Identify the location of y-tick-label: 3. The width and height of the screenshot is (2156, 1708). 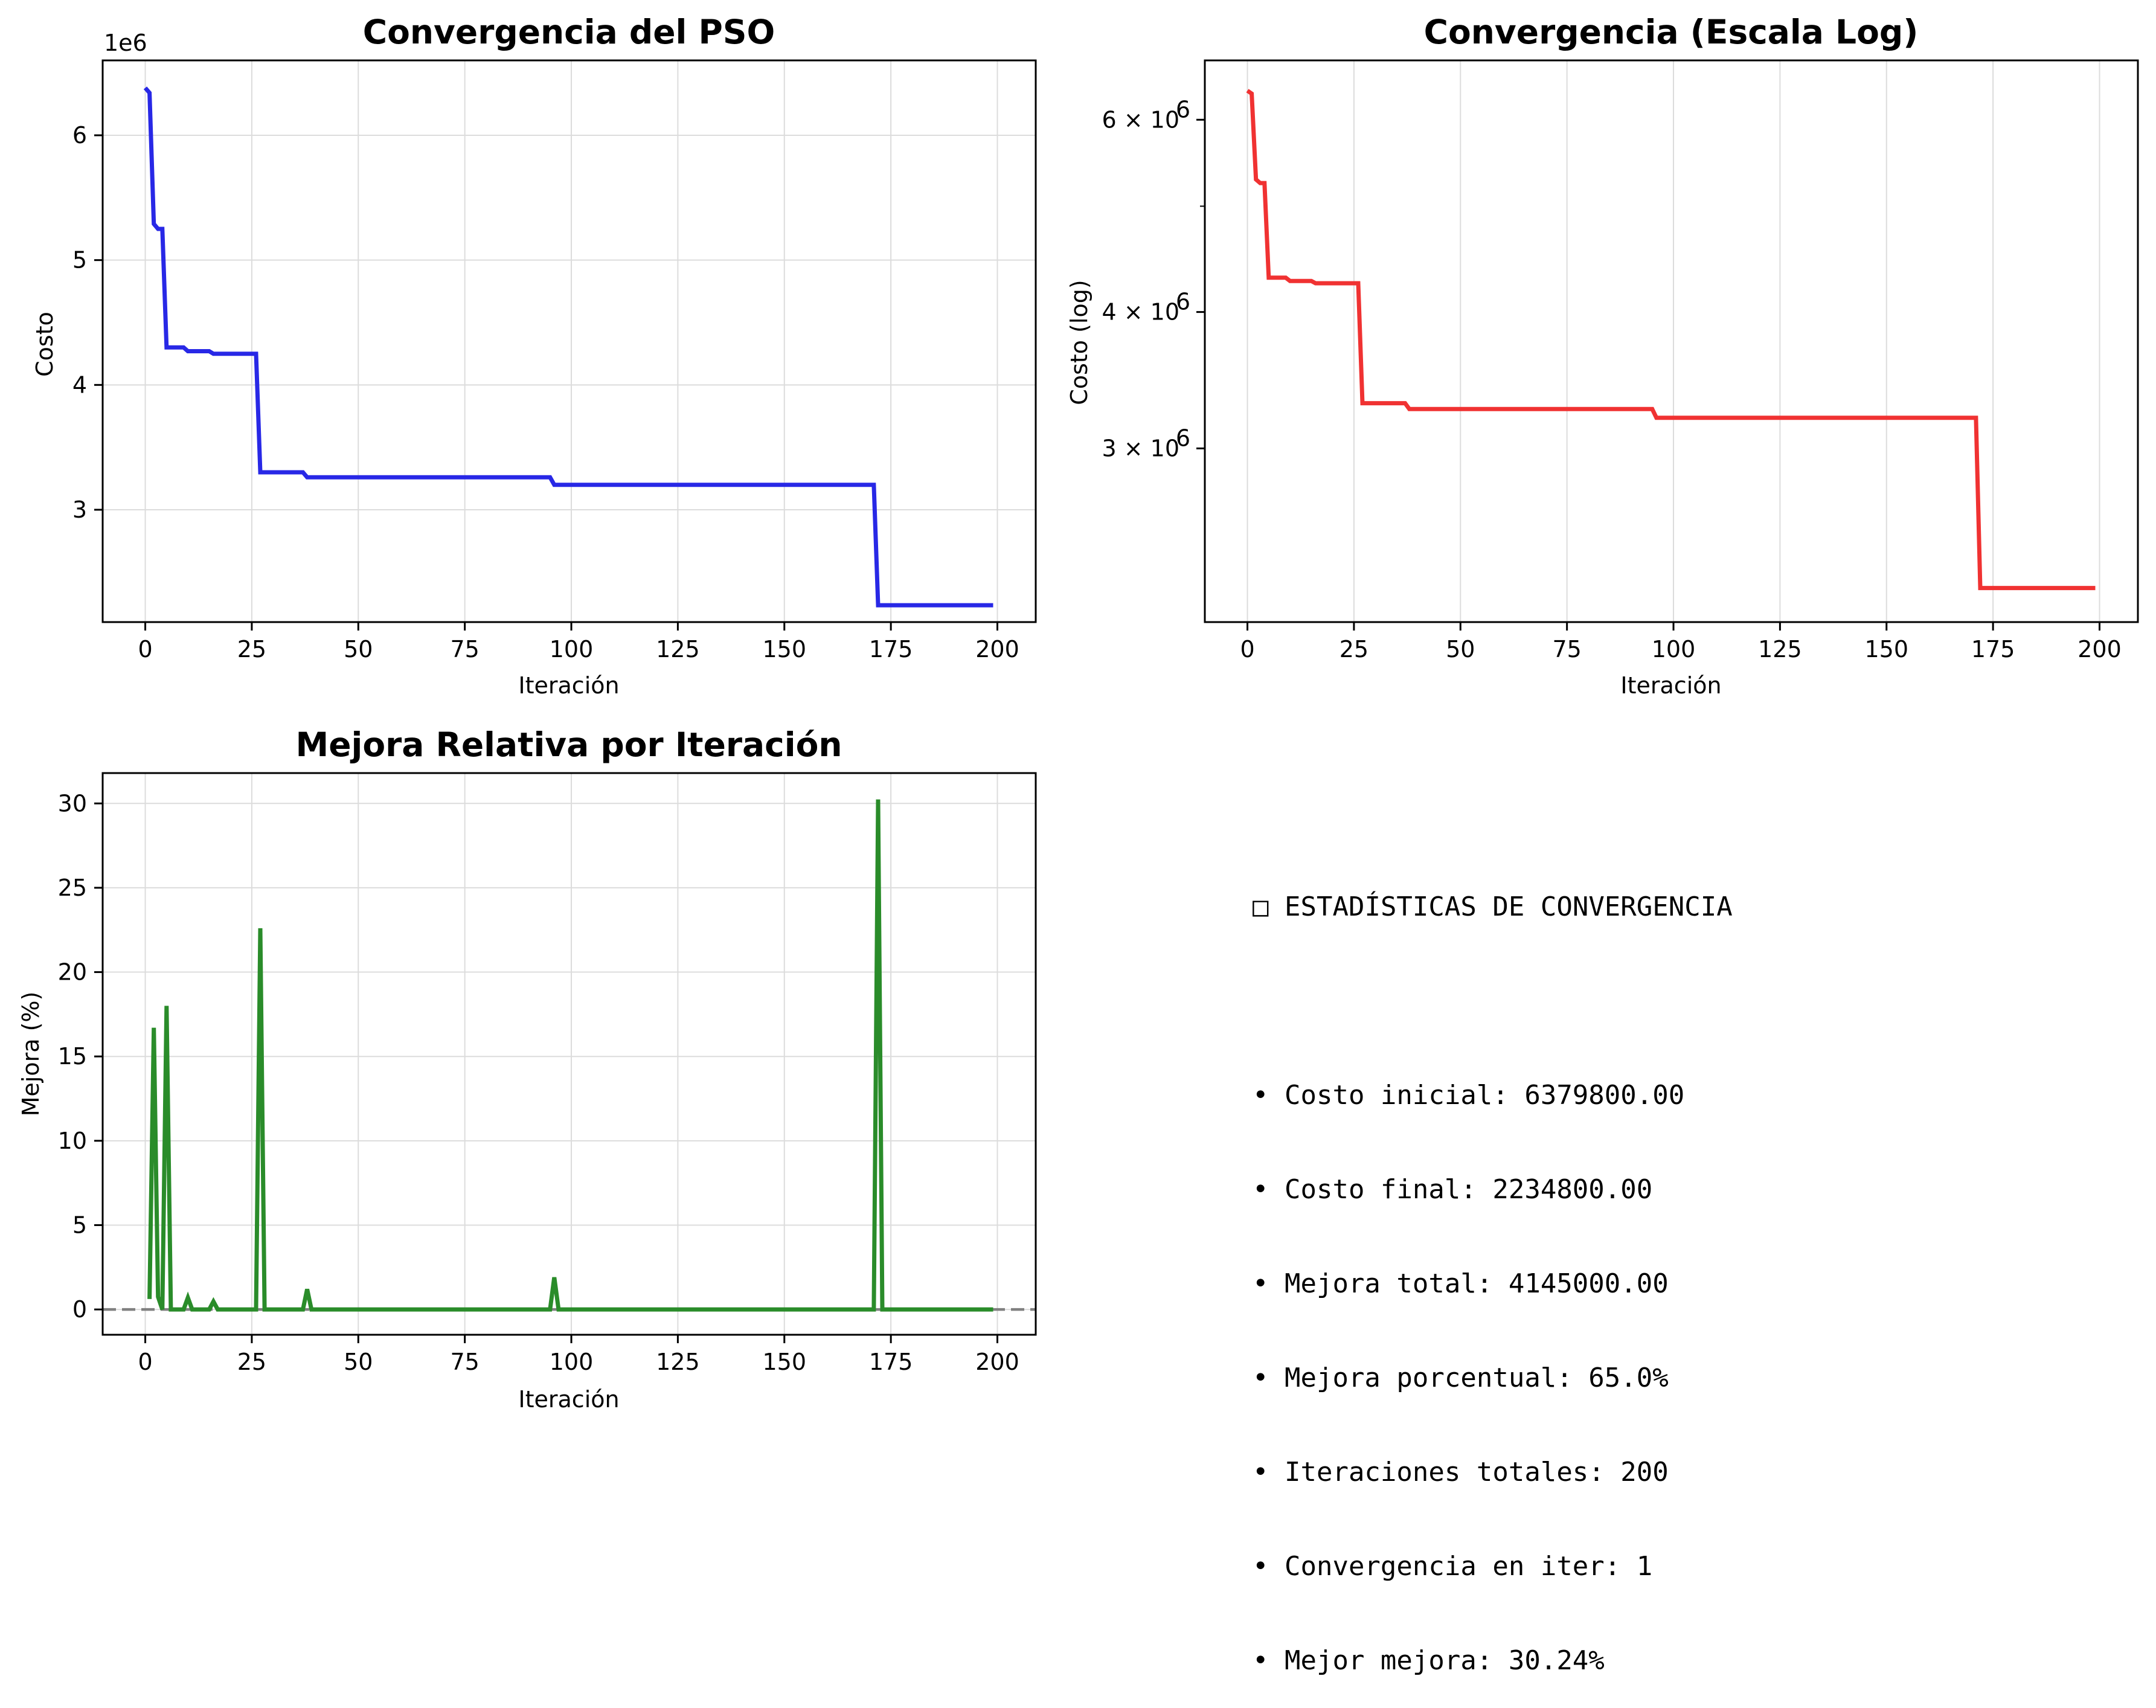
(79, 510).